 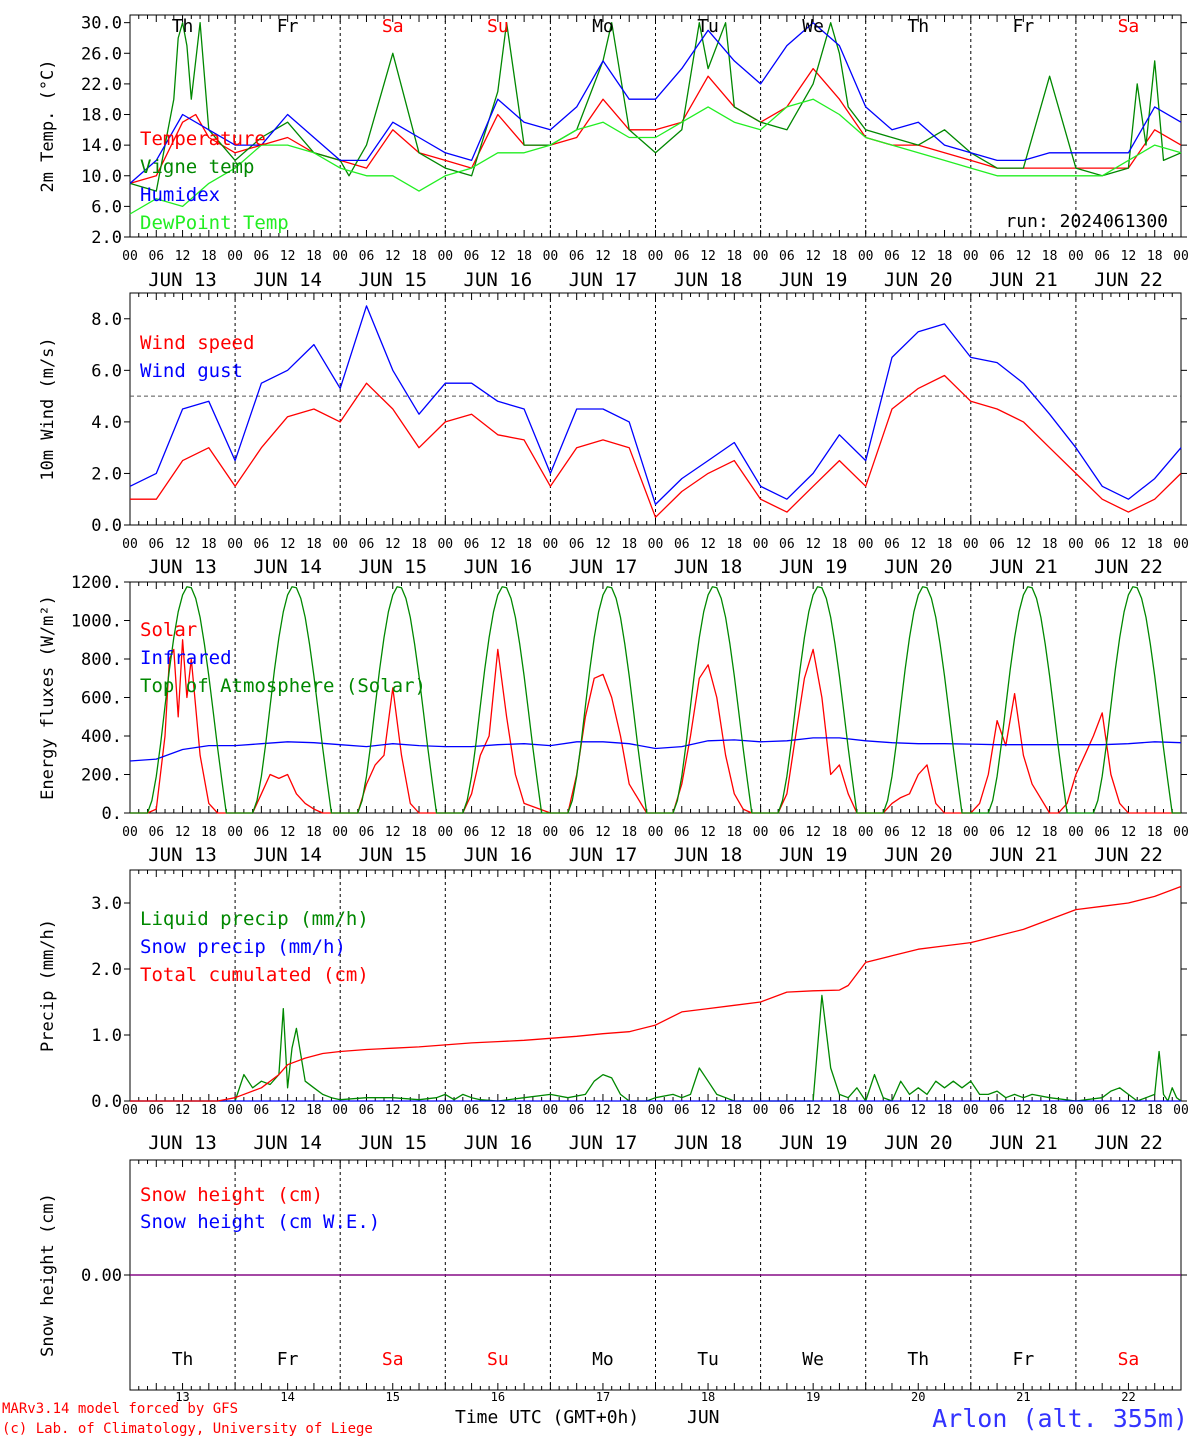 What do you see at coordinates (918, 1397) in the screenshot?
I see `day-number: 20` at bounding box center [918, 1397].